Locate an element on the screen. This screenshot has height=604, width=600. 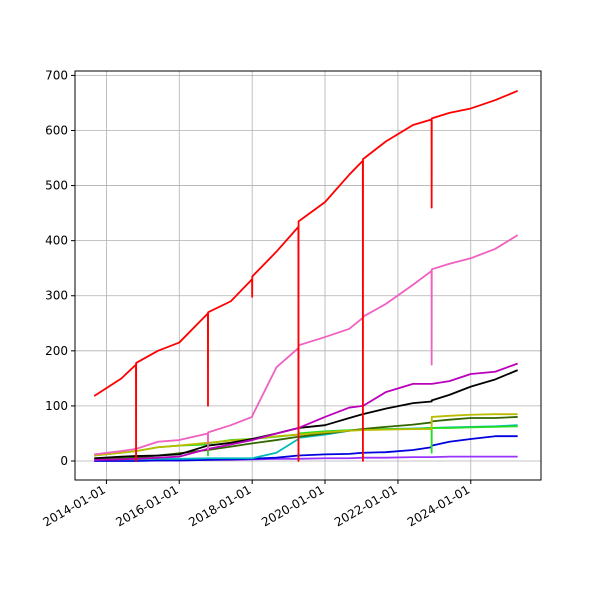
y-tick-label: 300 is located at coordinates (56, 296).